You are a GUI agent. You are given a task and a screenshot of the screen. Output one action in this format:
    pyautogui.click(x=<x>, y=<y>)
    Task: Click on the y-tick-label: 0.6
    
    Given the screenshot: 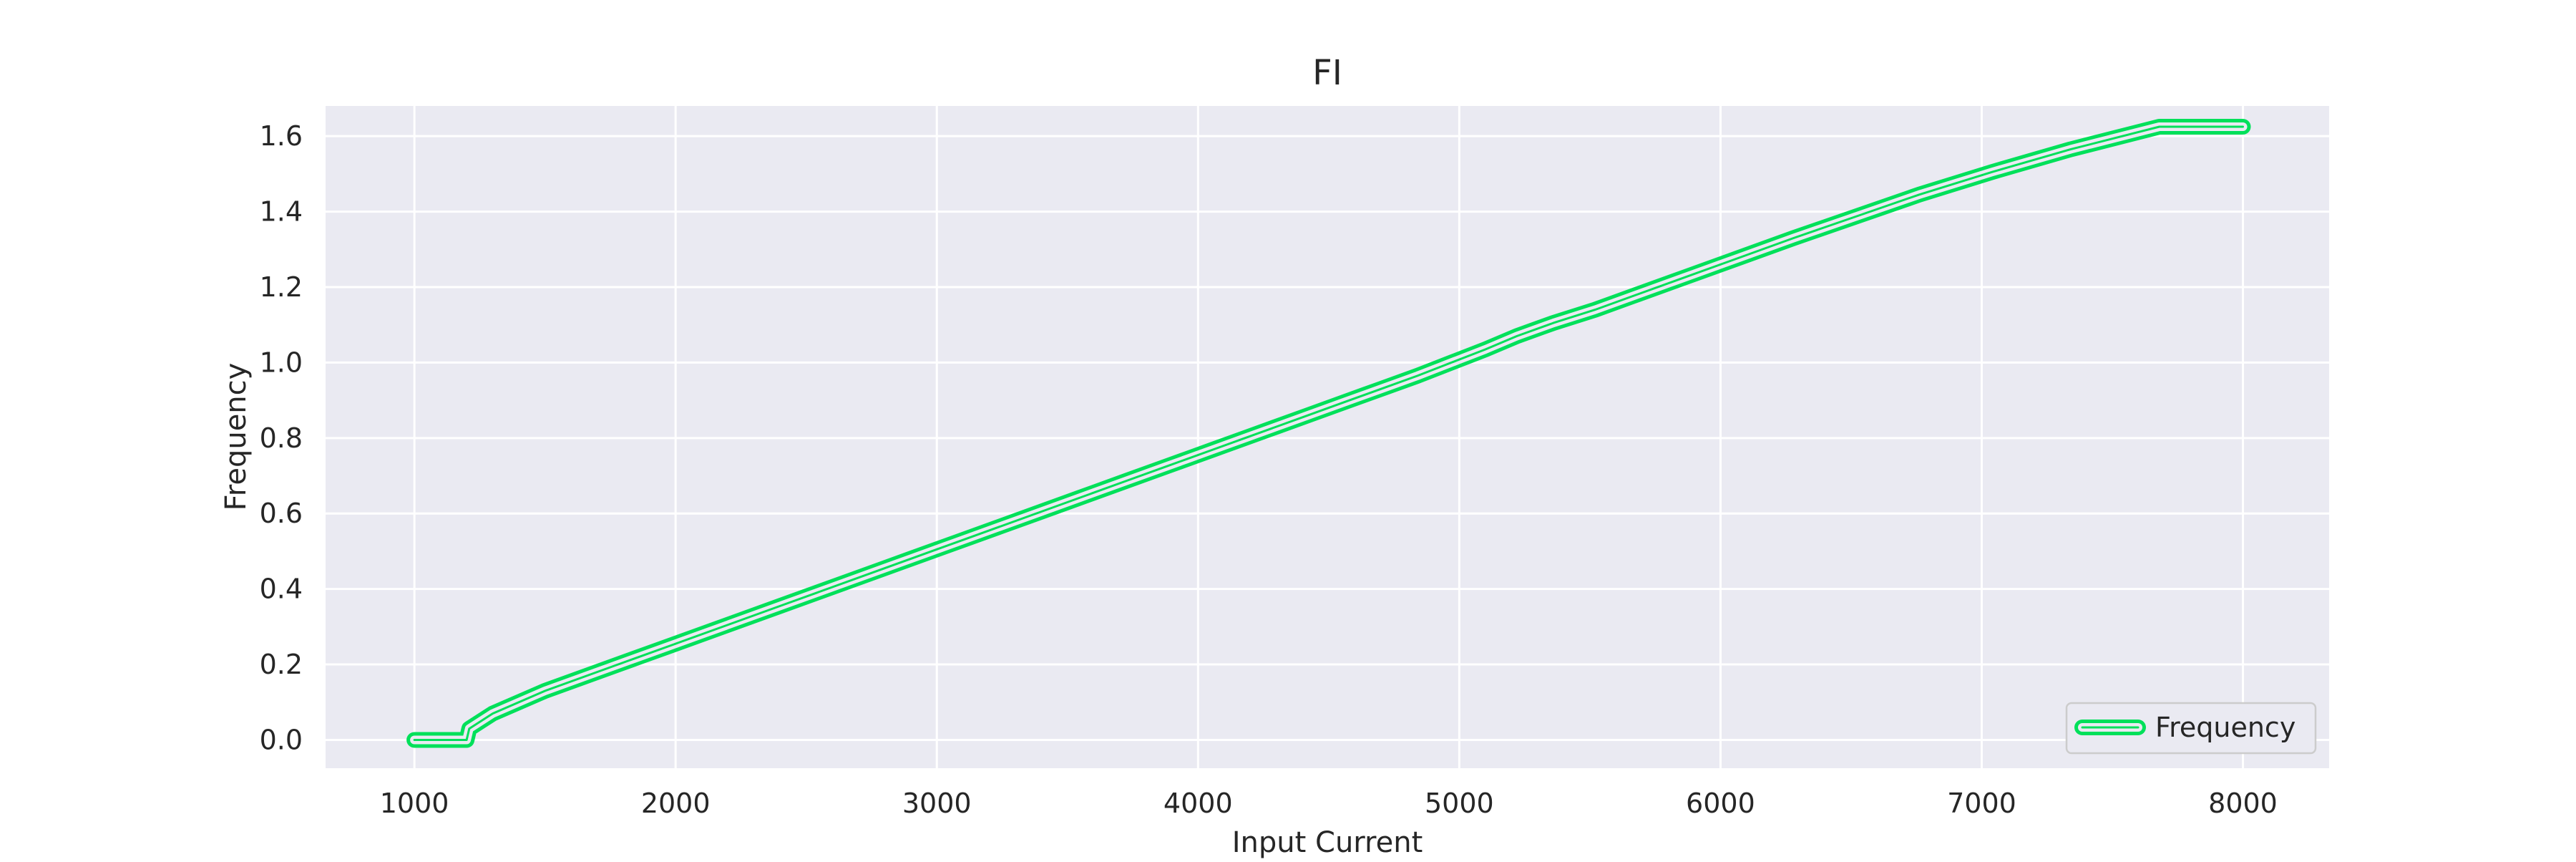 What is the action you would take?
    pyautogui.click(x=281, y=513)
    